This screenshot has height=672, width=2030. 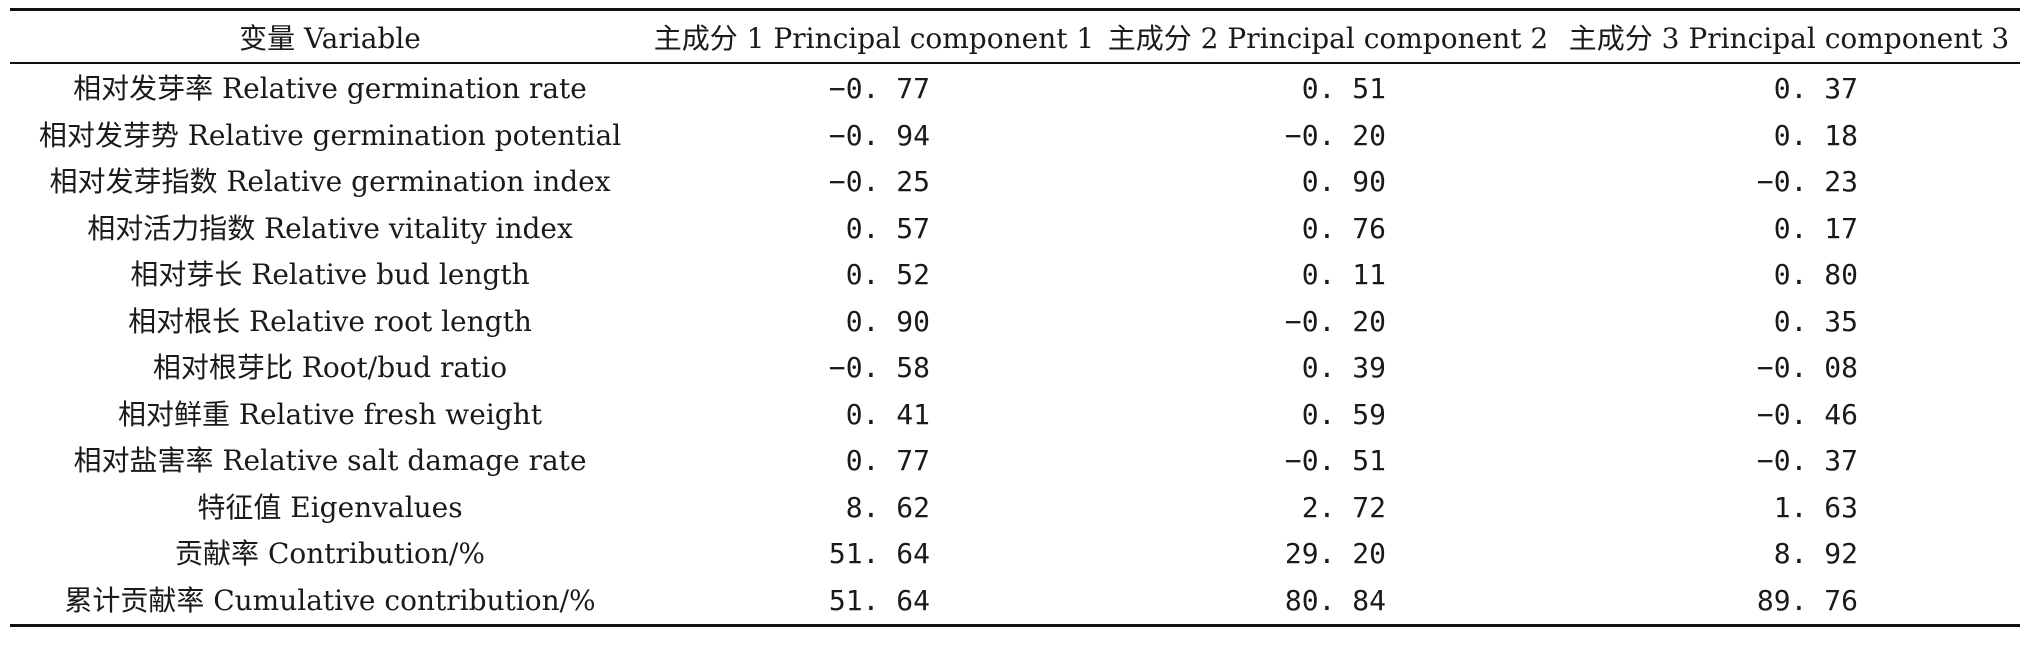 What do you see at coordinates (1343, 414) in the screenshot?
I see `pc2-cell: 0. 59` at bounding box center [1343, 414].